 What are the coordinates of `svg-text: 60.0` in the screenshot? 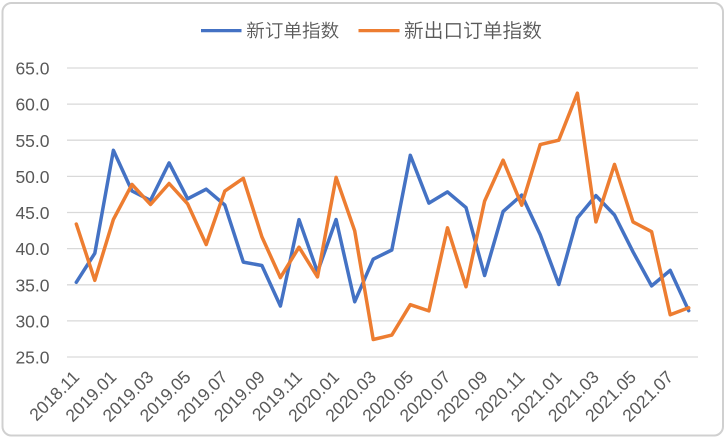 It's located at (32, 105).